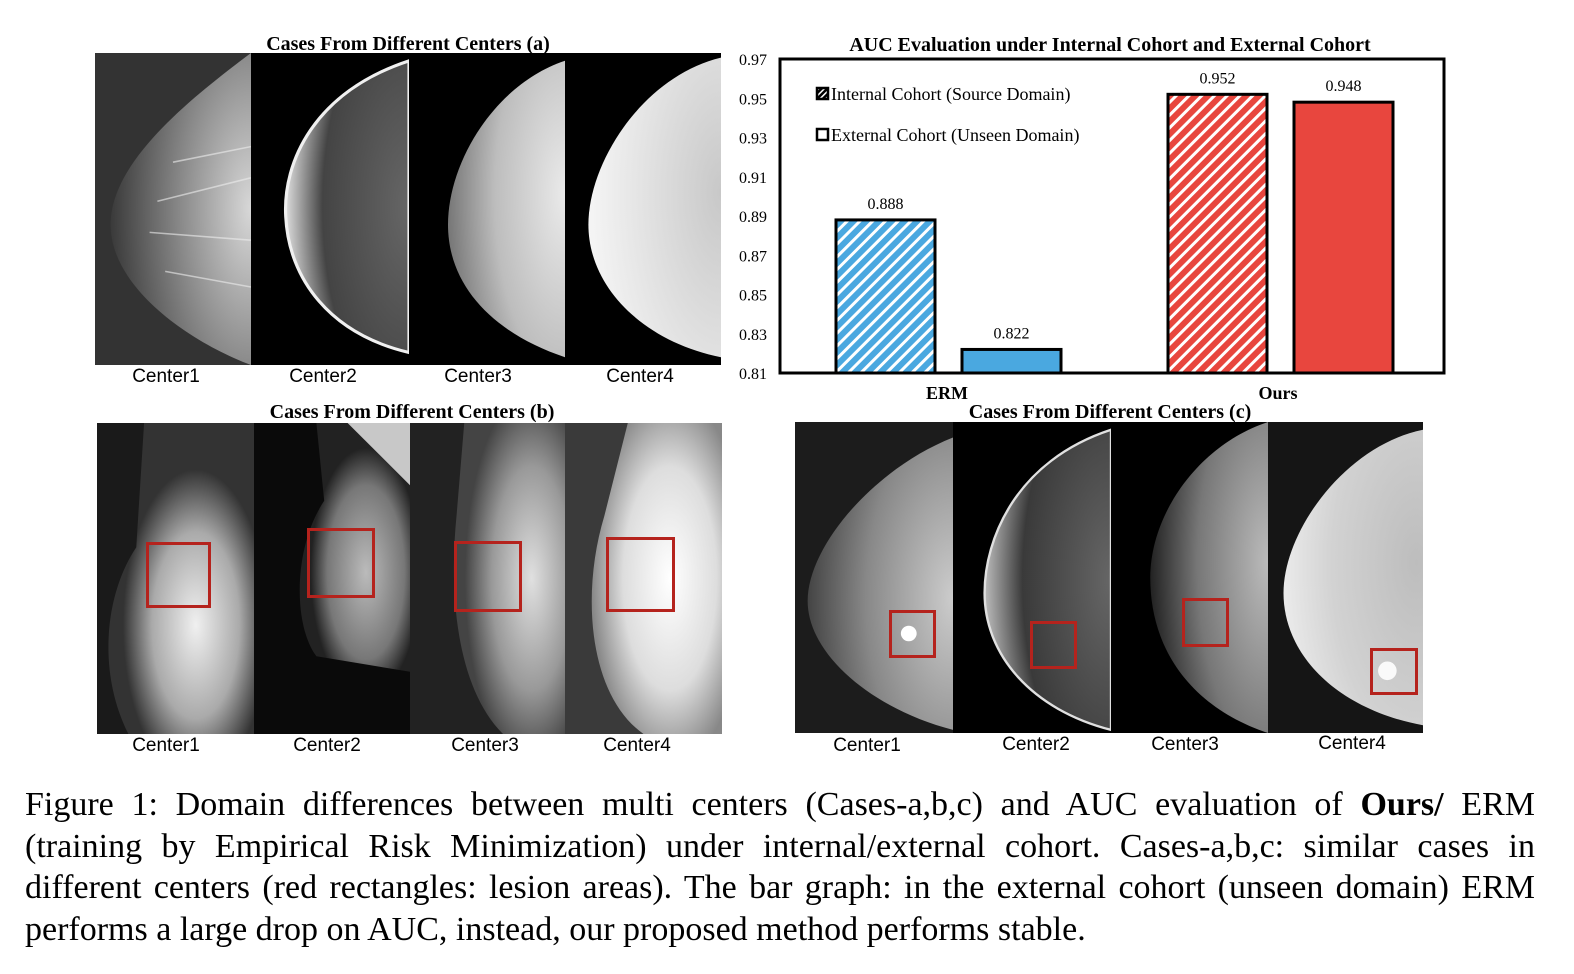  What do you see at coordinates (1185, 744) in the screenshot?
I see `panel-c-label-center3: Center3` at bounding box center [1185, 744].